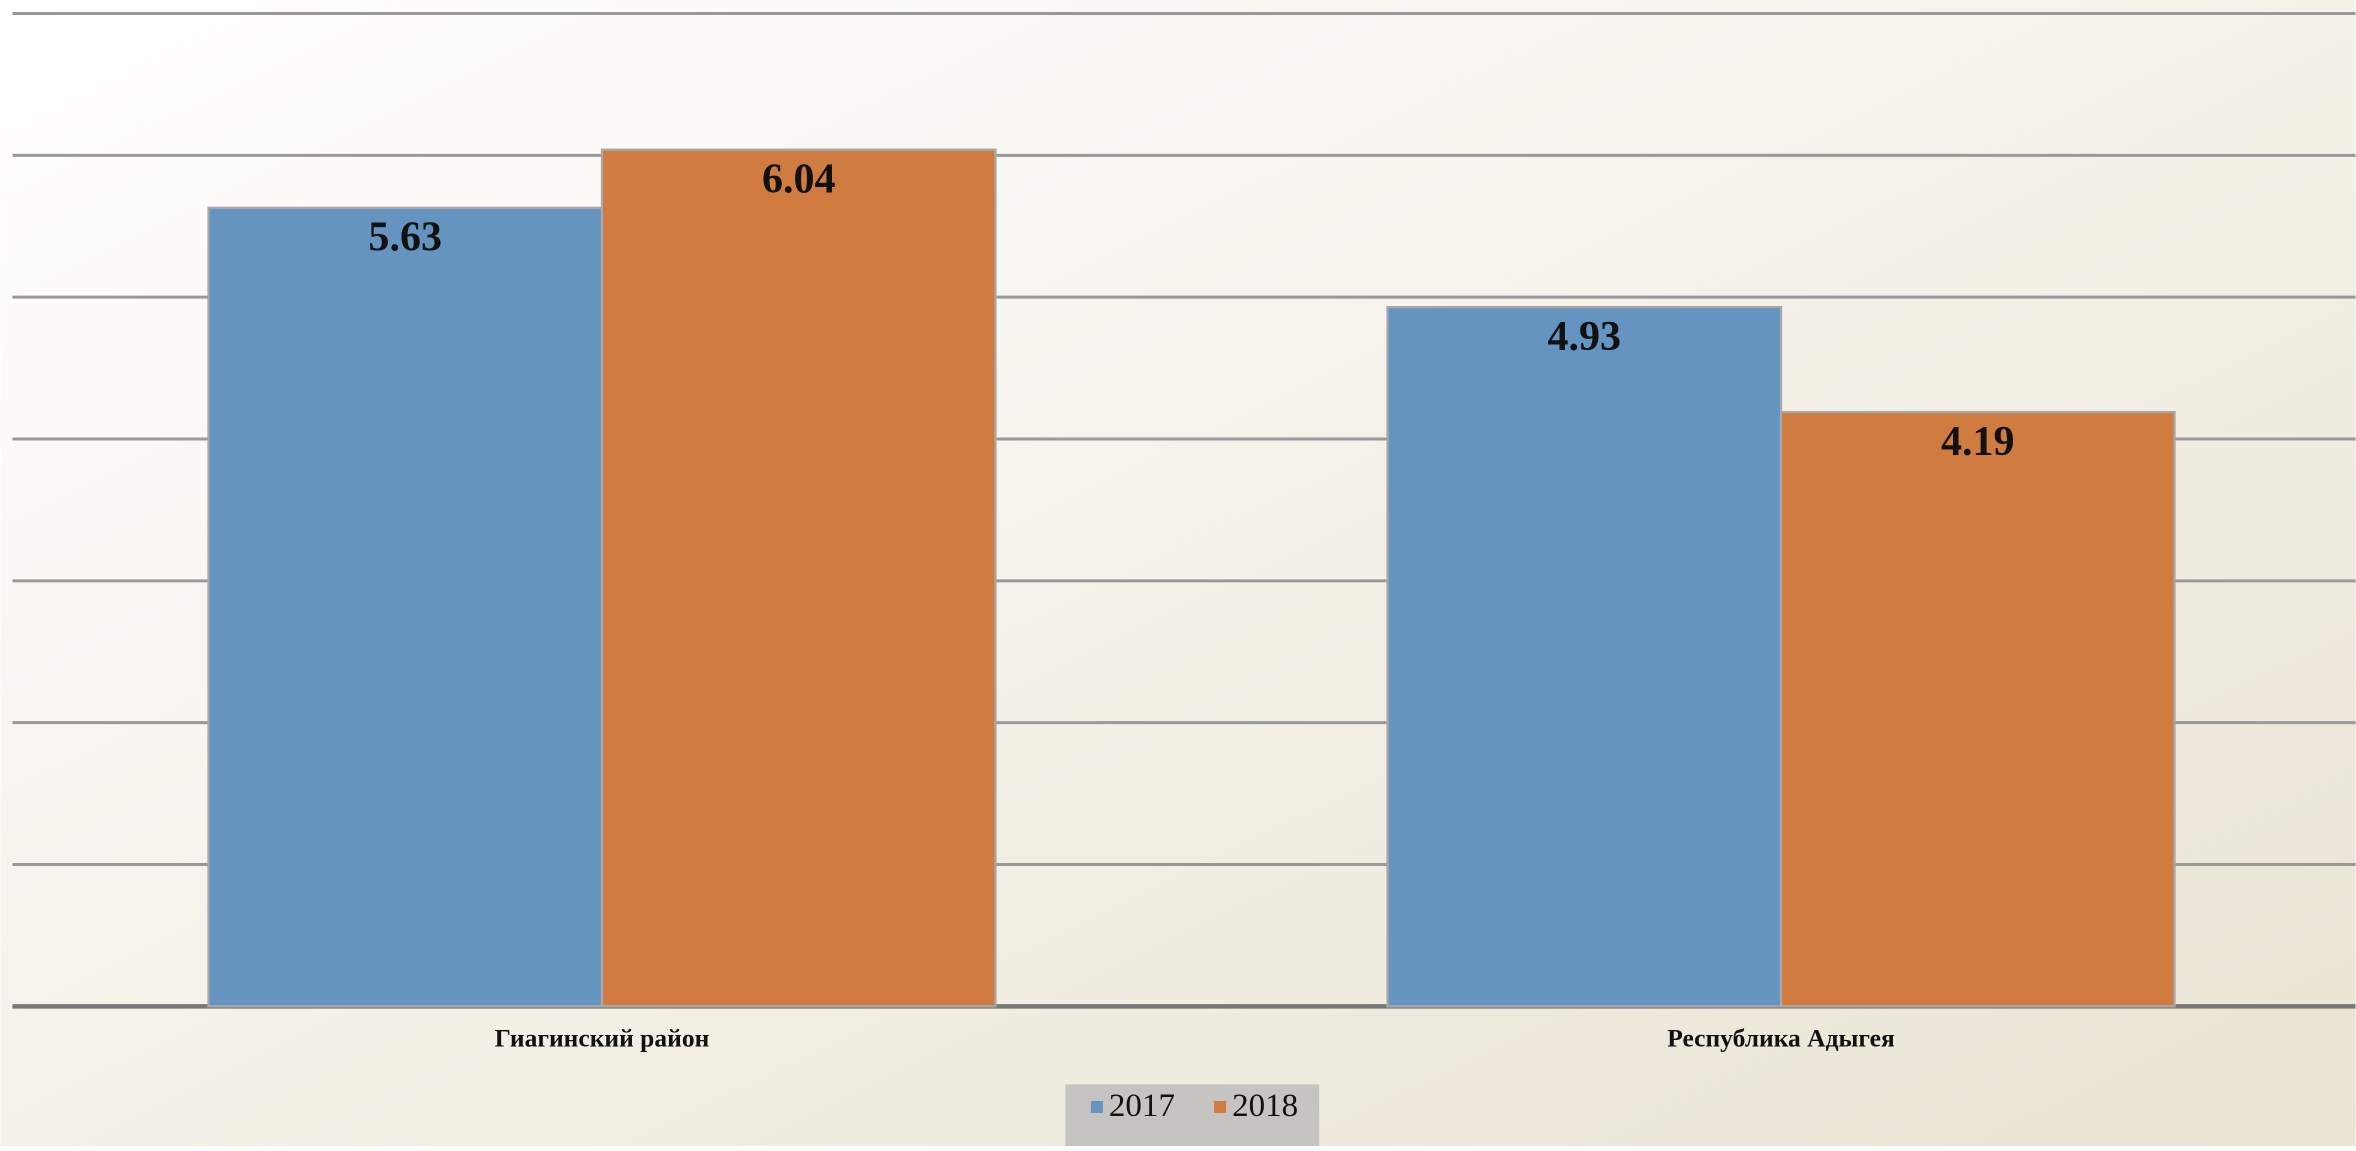  I want to click on legend-label: 2018, so click(1265, 1106).